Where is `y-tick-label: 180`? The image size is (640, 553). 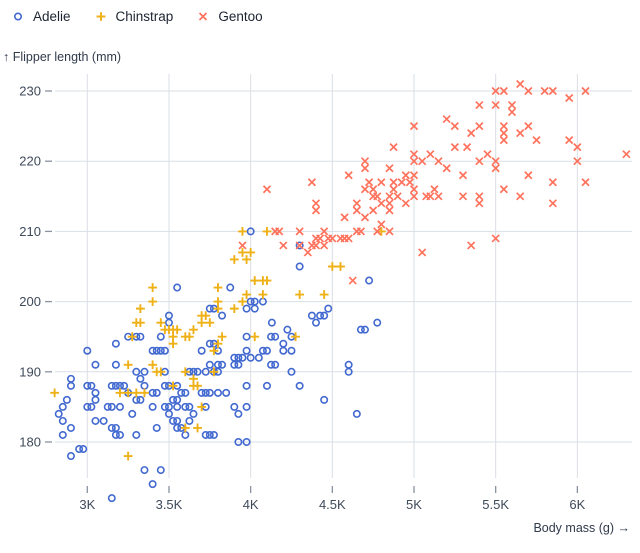 y-tick-label: 180 is located at coordinates (30, 442).